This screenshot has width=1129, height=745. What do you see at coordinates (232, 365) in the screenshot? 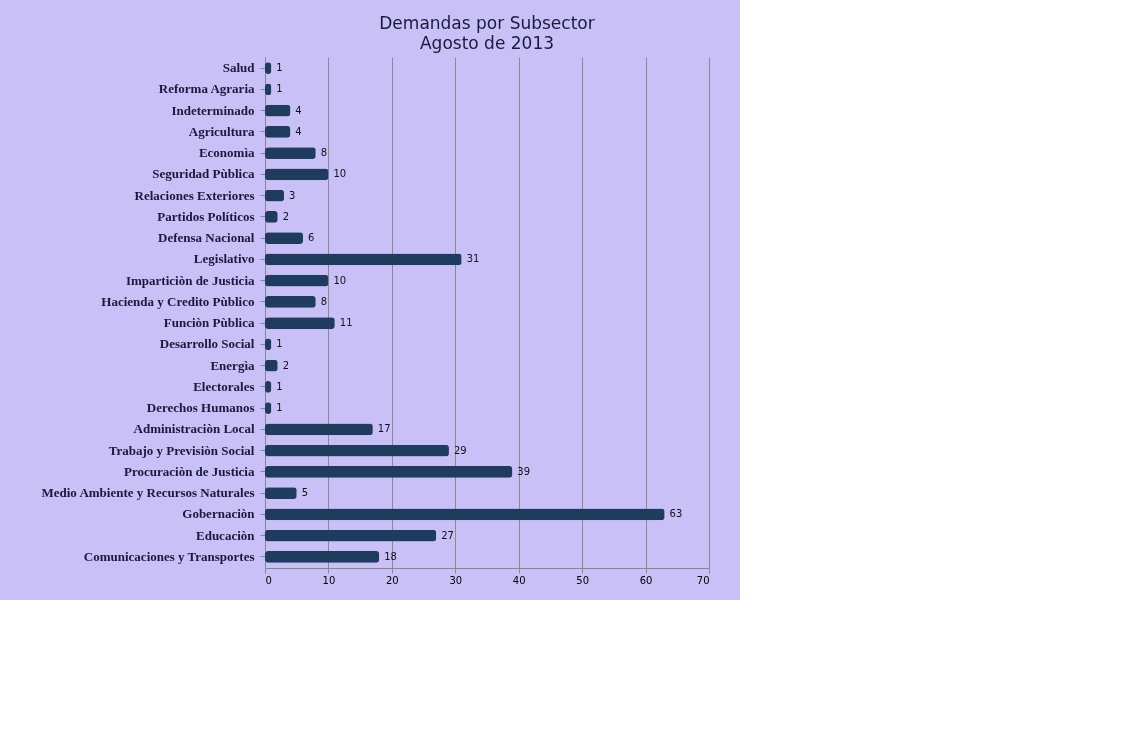
I see `y-tick-label: Energìa` at bounding box center [232, 365].